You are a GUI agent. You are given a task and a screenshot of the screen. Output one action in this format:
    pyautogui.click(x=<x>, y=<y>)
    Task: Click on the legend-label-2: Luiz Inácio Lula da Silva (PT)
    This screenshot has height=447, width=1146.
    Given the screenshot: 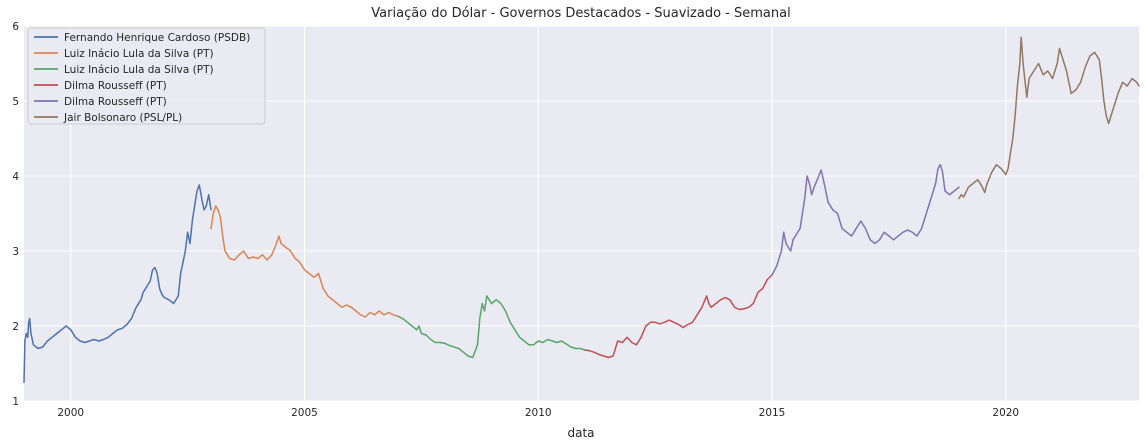 What is the action you would take?
    pyautogui.click(x=139, y=70)
    